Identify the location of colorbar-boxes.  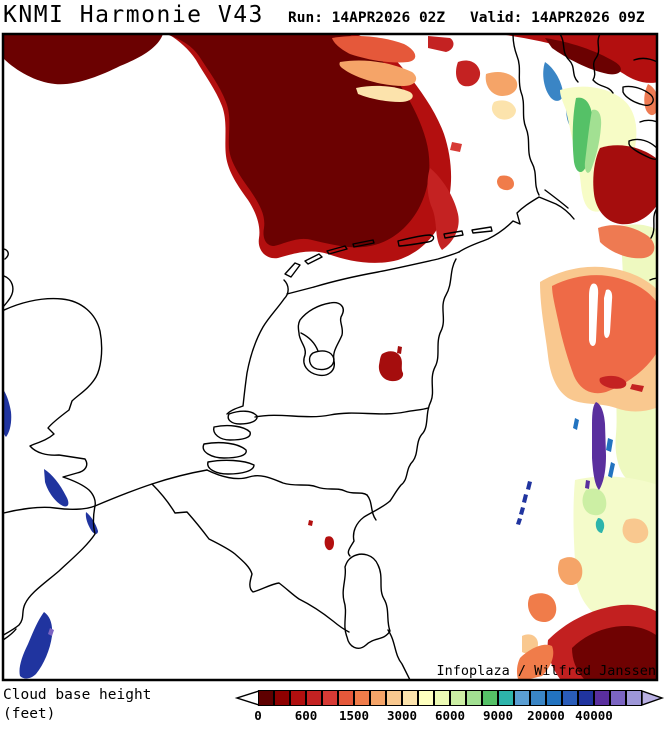
(450, 698).